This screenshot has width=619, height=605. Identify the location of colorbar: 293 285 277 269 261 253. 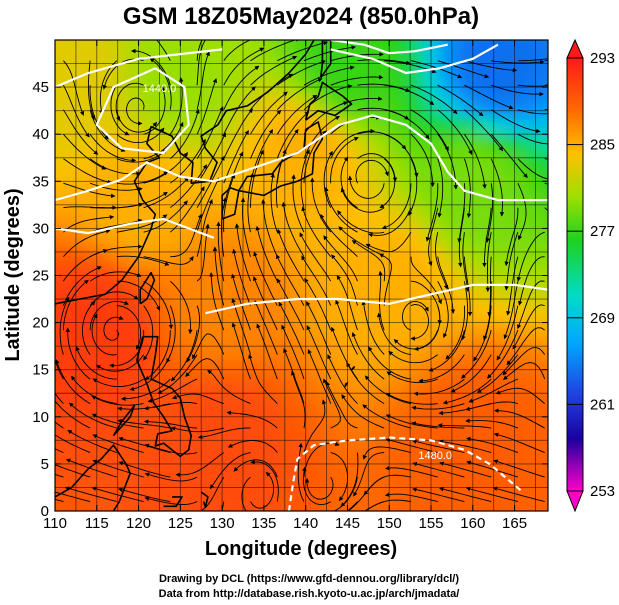
(590, 275).